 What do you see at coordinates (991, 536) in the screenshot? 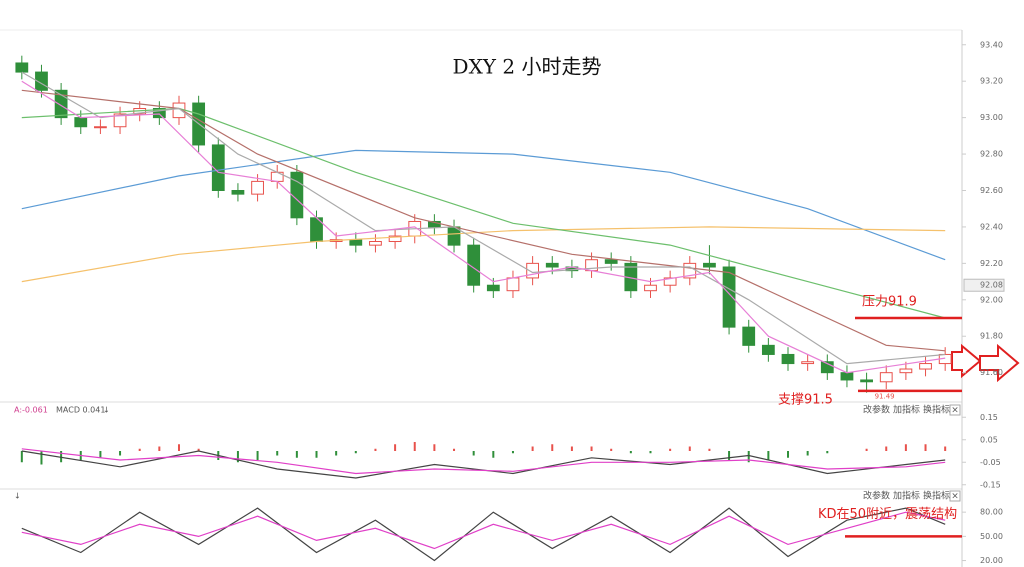
I see `y-tick-label: 50.00` at bounding box center [991, 536].